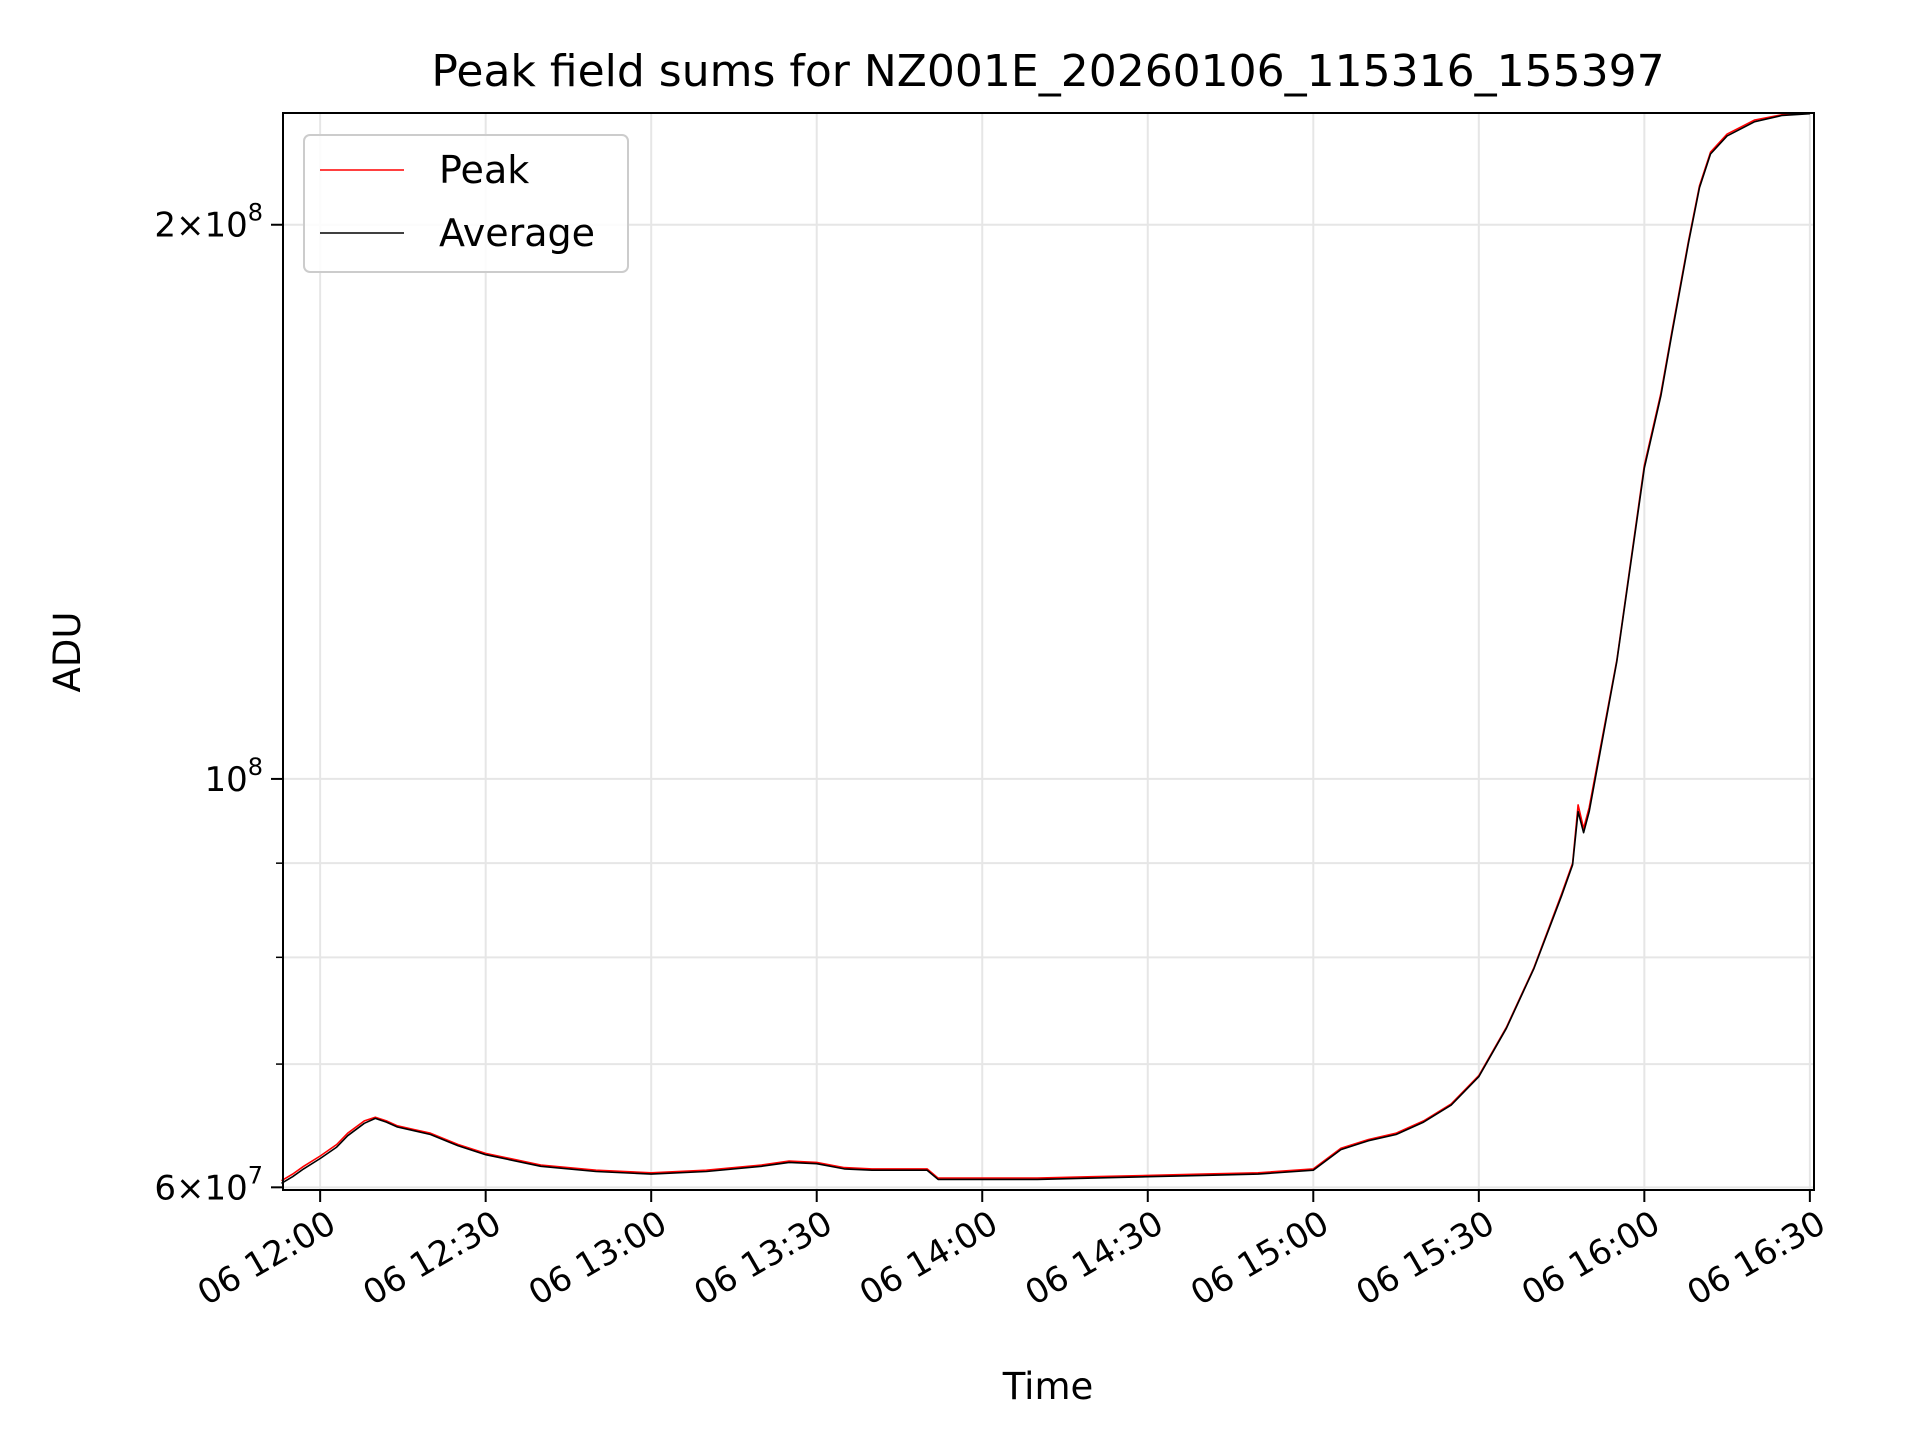  What do you see at coordinates (233, 776) in the screenshot?
I see `y-tick-label: 108` at bounding box center [233, 776].